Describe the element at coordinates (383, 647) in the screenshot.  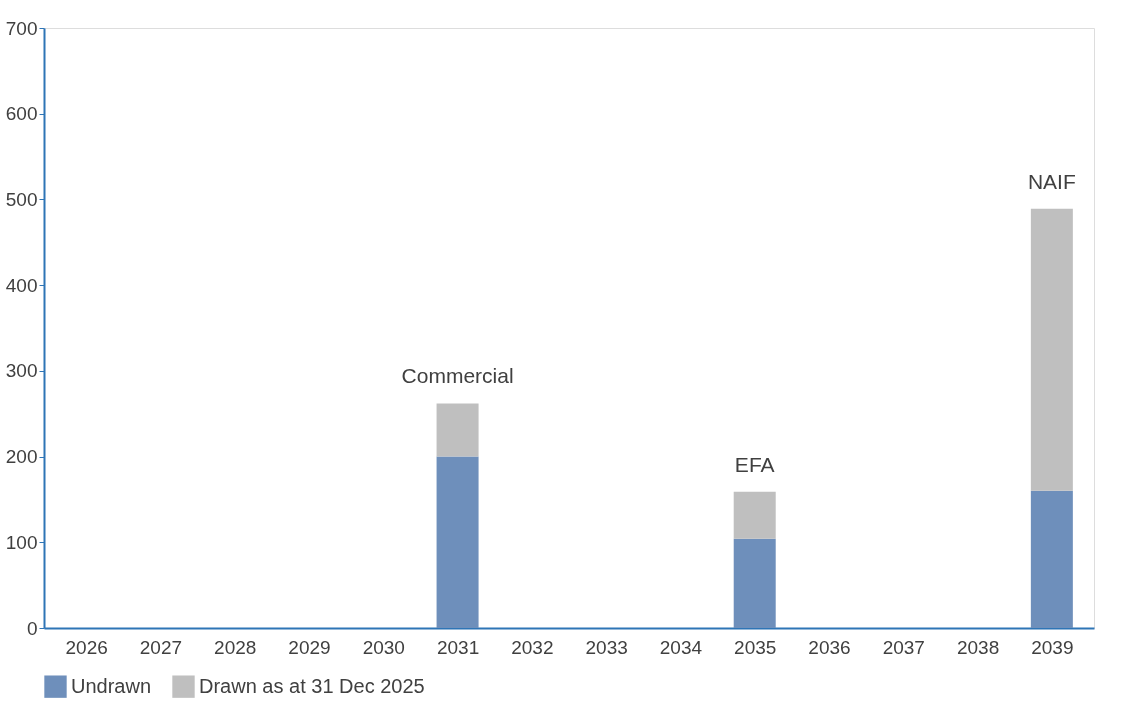
I see `x-tick-label: 2030` at that location.